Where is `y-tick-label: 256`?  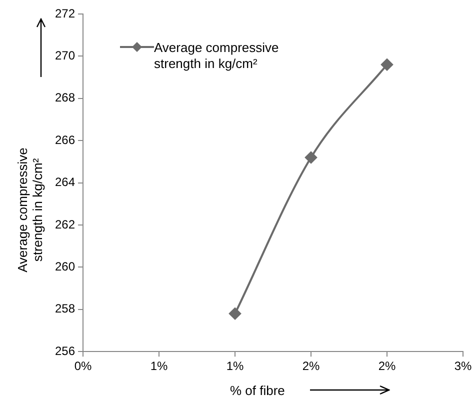 y-tick-label: 256 is located at coordinates (65, 351).